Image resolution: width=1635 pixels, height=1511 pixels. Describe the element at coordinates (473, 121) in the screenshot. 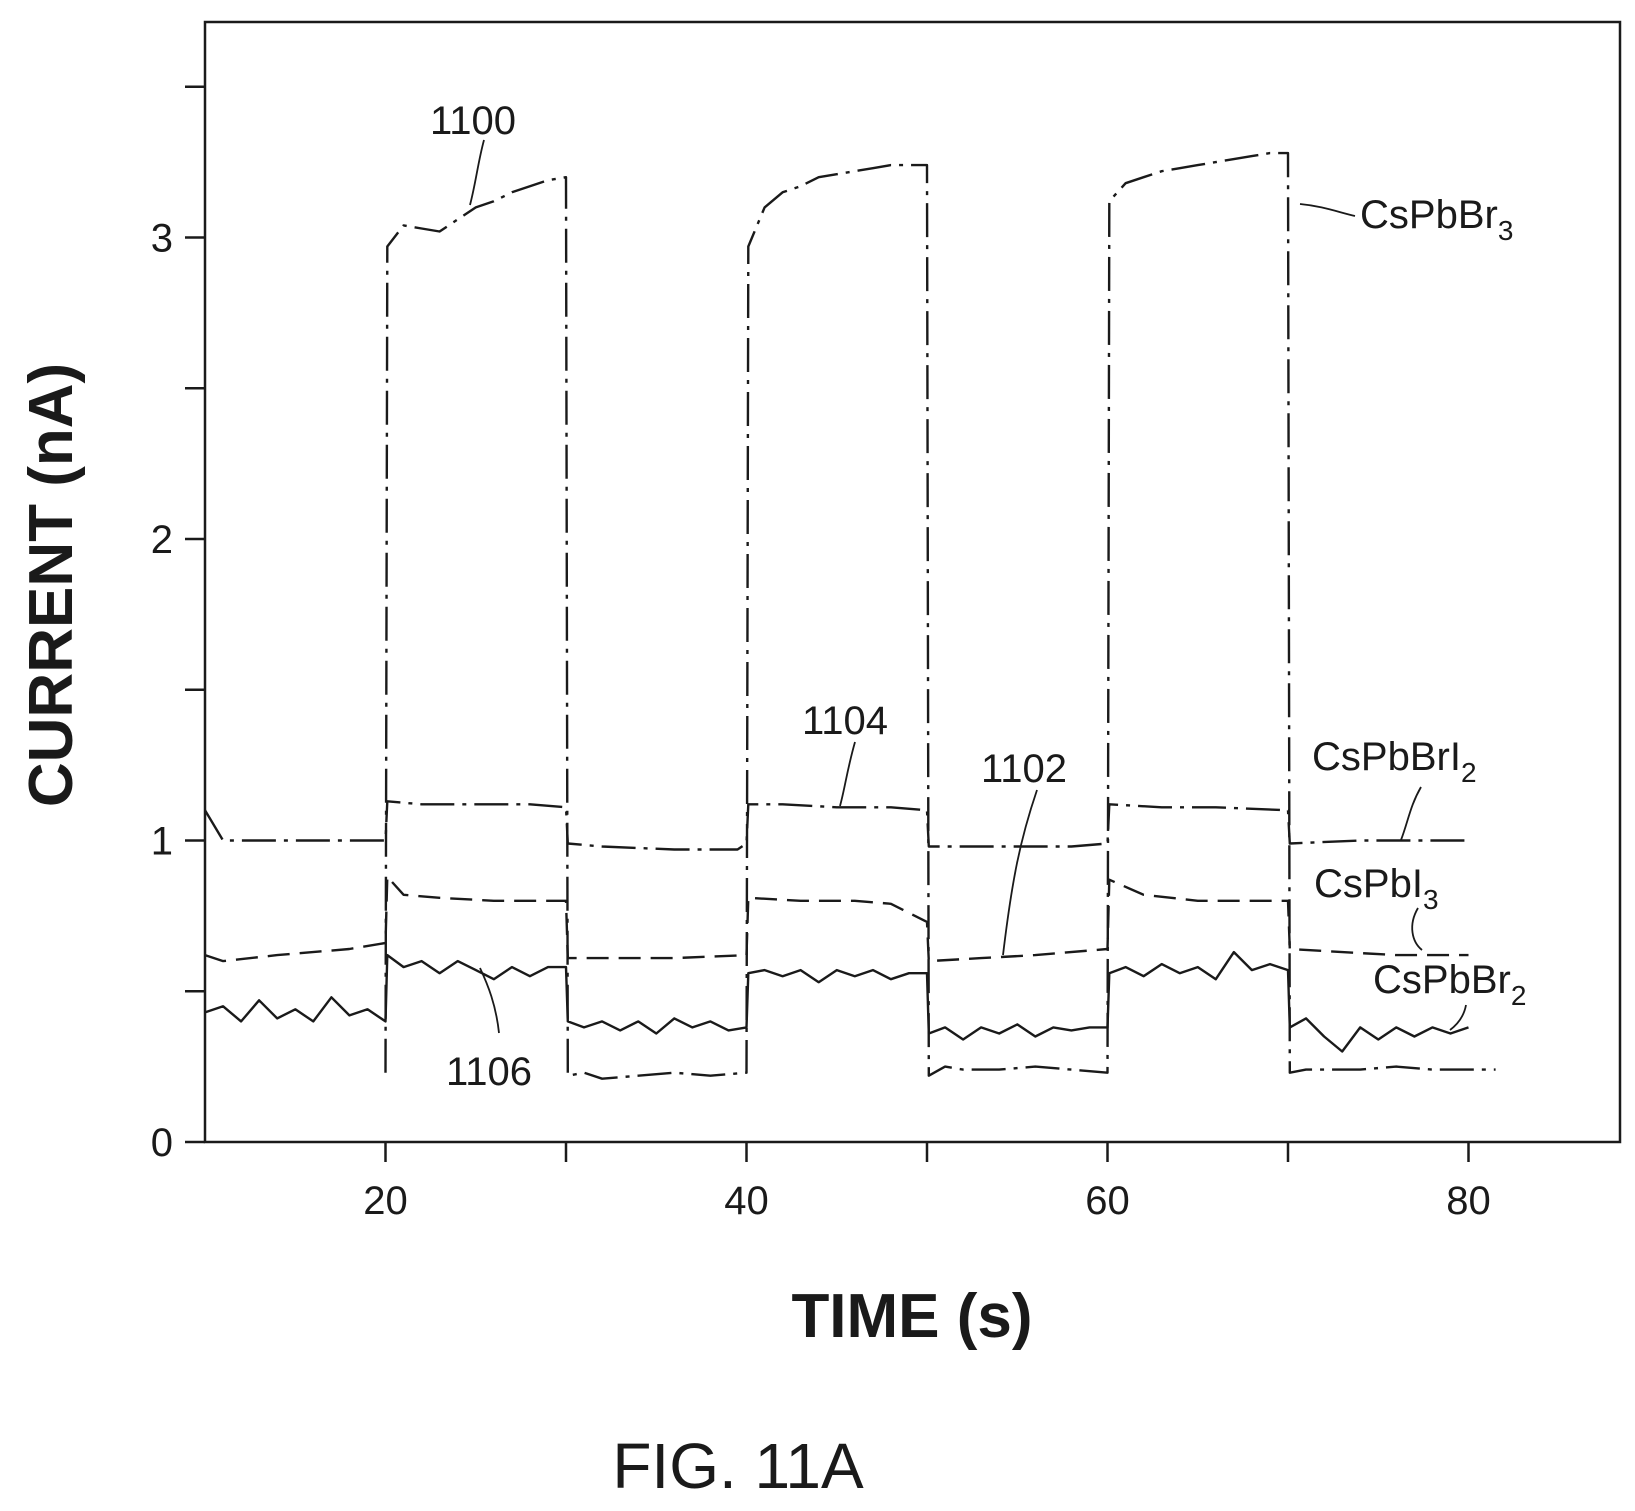

I see `reference-label-1100: 1100` at that location.